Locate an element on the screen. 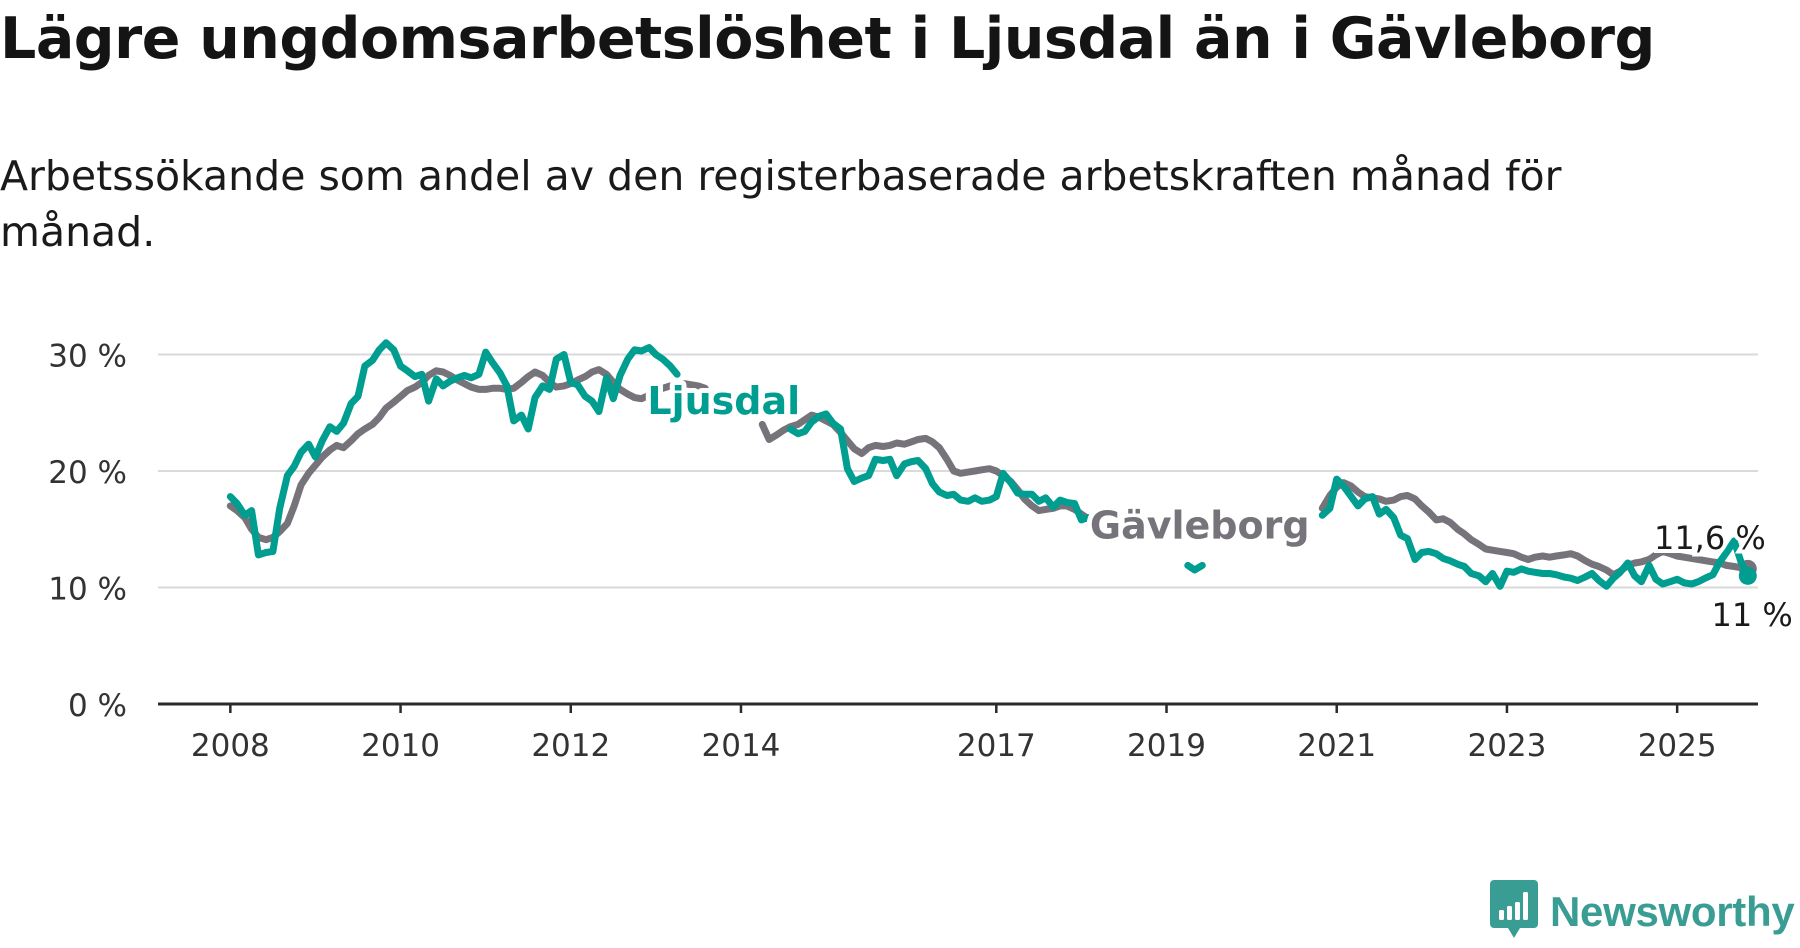 Image resolution: width=1800 pixels, height=948 pixels. end-point-ljusdal is located at coordinates (1747, 575).